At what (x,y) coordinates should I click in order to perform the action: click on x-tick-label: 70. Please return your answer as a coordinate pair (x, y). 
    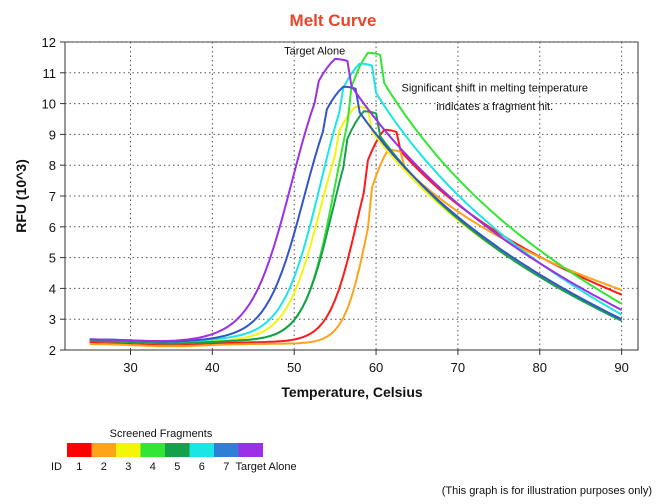
    Looking at the image, I should click on (458, 367).